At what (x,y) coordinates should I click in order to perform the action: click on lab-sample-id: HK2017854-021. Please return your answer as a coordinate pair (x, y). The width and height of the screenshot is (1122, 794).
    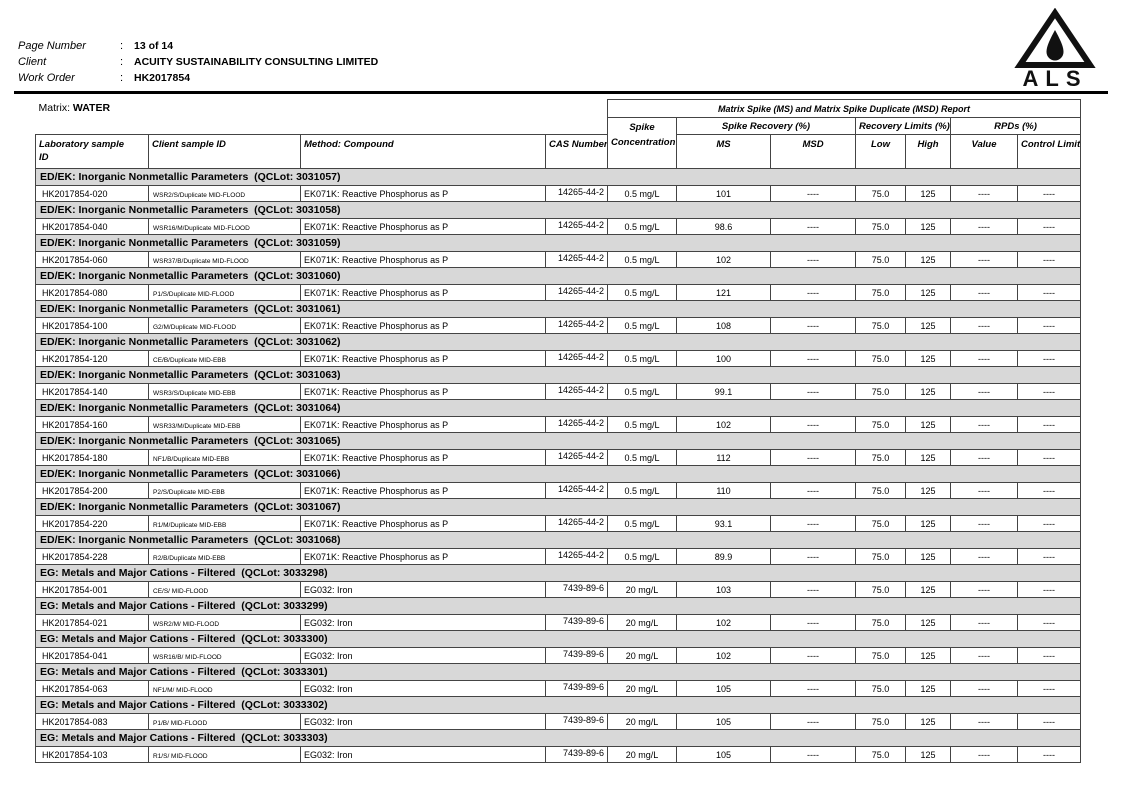
    Looking at the image, I should click on (92, 622).